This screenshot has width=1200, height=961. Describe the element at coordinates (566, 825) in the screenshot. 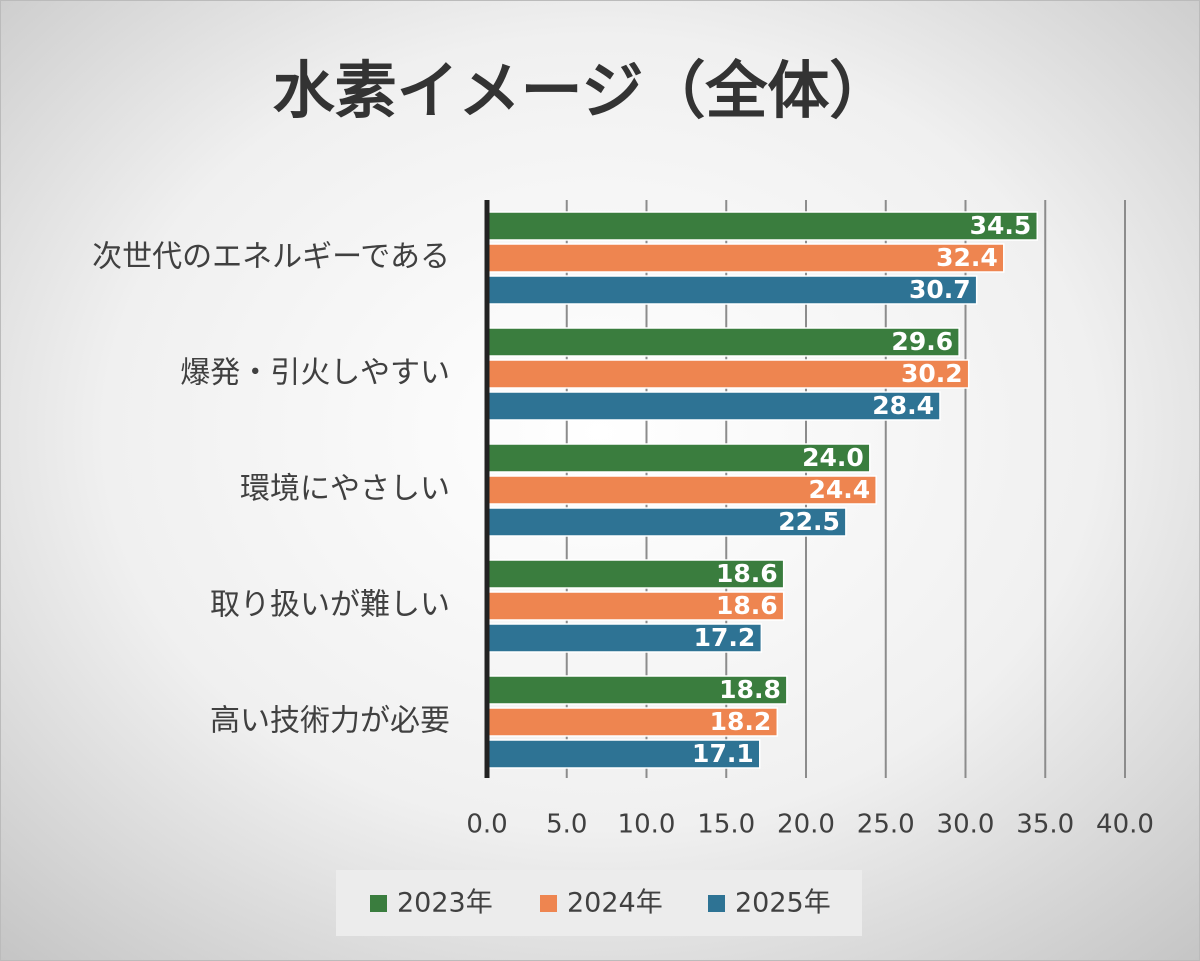

I see `x-tick-label: 5.0` at that location.